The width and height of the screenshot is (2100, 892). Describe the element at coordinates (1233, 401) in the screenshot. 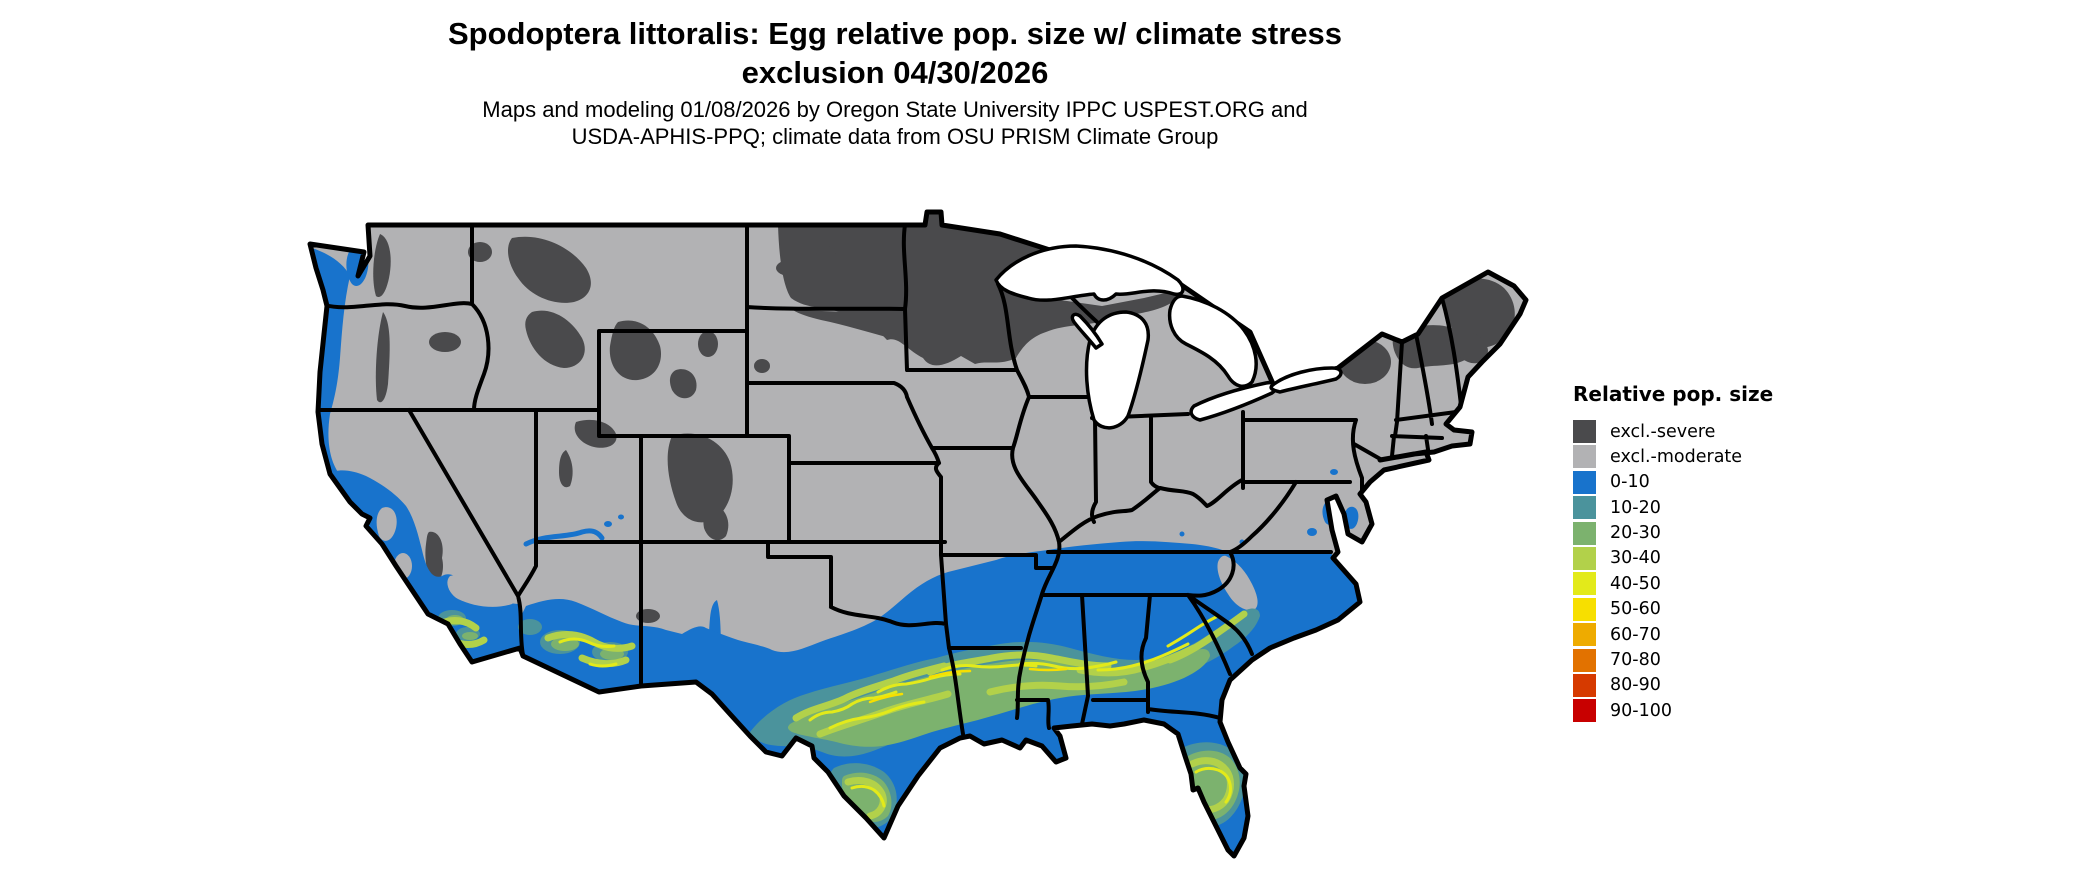

I see `lake-erie` at that location.